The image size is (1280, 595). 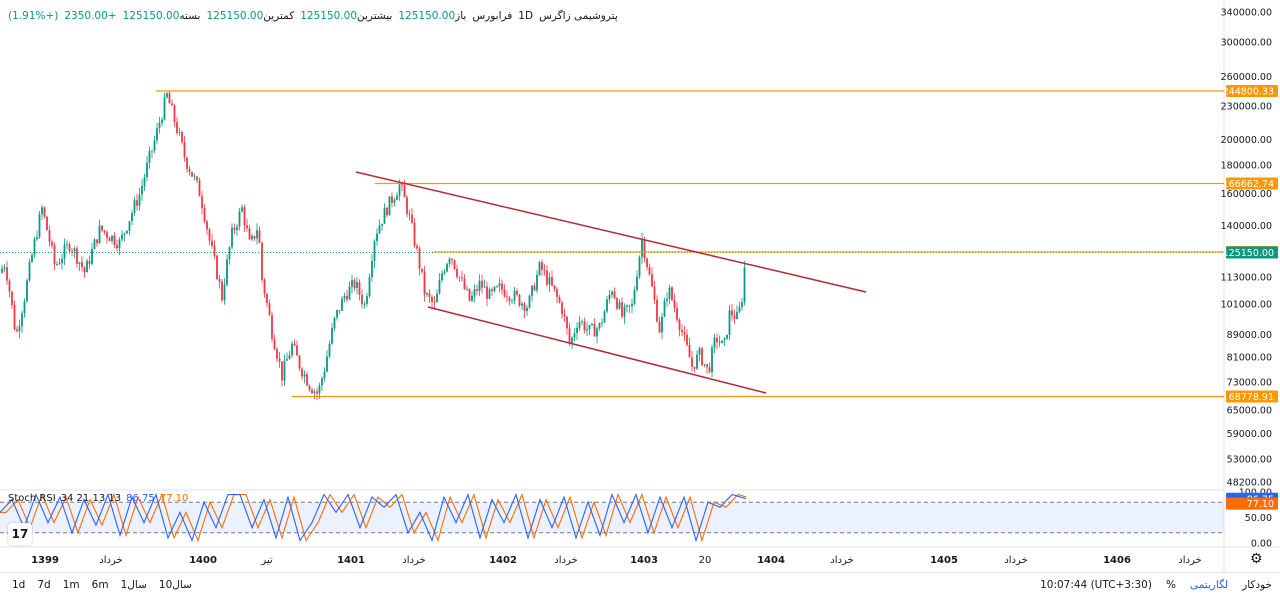 I want to click on auto-toggle: خودکار, so click(x=1257, y=585).